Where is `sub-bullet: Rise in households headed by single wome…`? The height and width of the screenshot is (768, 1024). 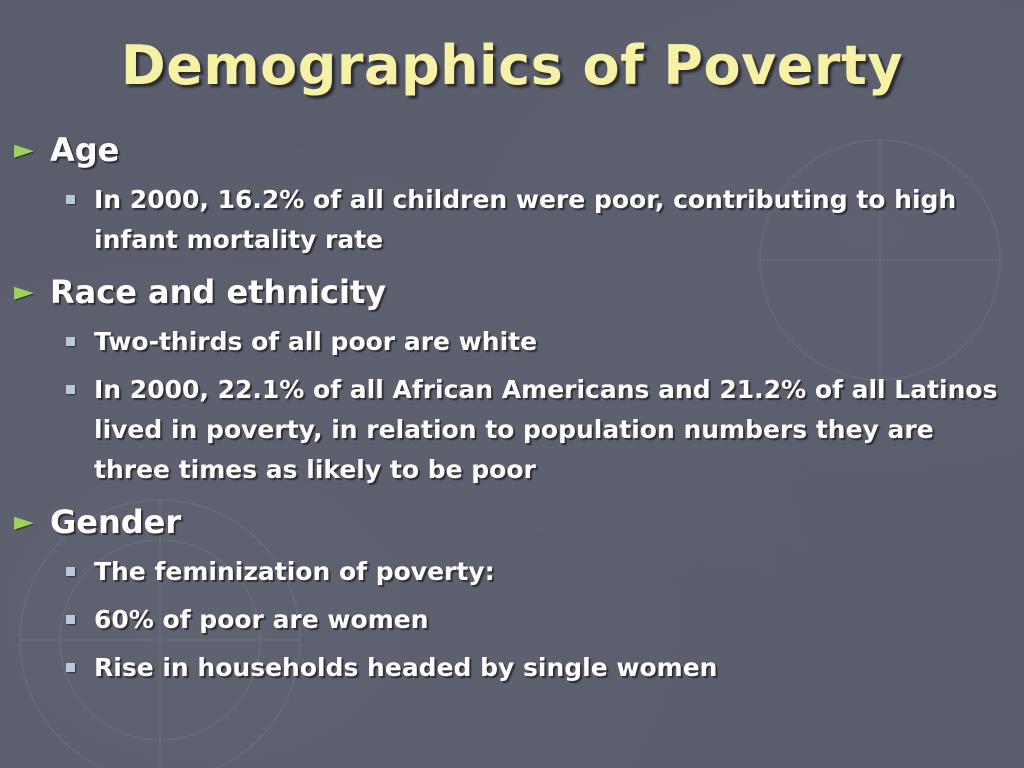
sub-bullet: Rise in households headed by single wome… is located at coordinates (538, 668).